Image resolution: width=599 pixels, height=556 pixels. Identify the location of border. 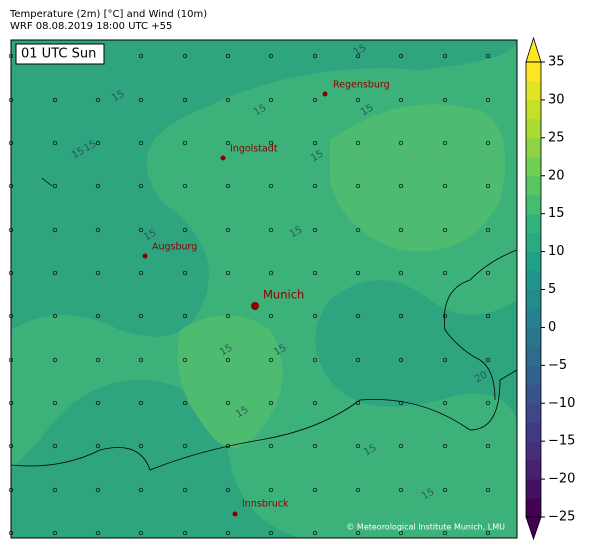
(480, 325).